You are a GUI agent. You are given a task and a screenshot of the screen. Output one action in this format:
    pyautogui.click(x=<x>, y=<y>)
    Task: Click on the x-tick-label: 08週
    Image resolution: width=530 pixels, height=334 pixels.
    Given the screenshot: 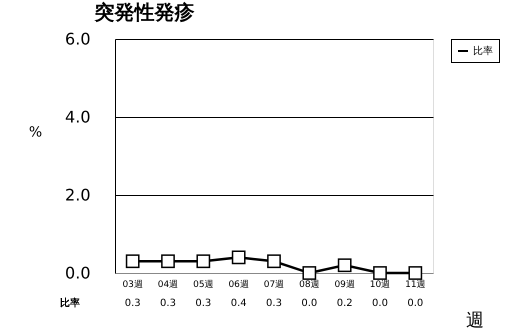 What is the action you would take?
    pyautogui.click(x=309, y=284)
    